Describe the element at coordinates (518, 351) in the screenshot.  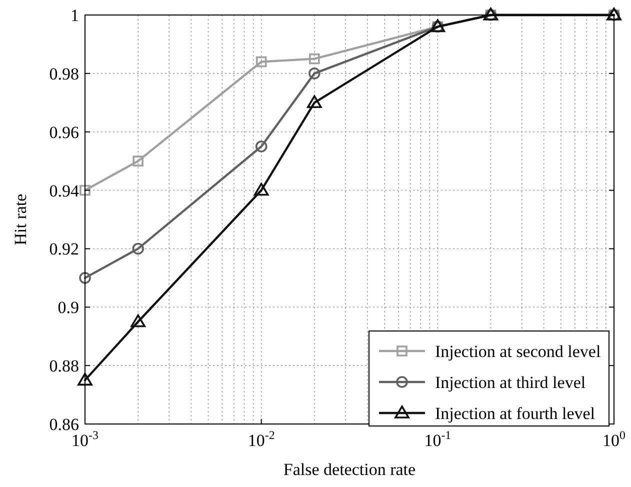
I see `legend-label: Injection at second level` at that location.